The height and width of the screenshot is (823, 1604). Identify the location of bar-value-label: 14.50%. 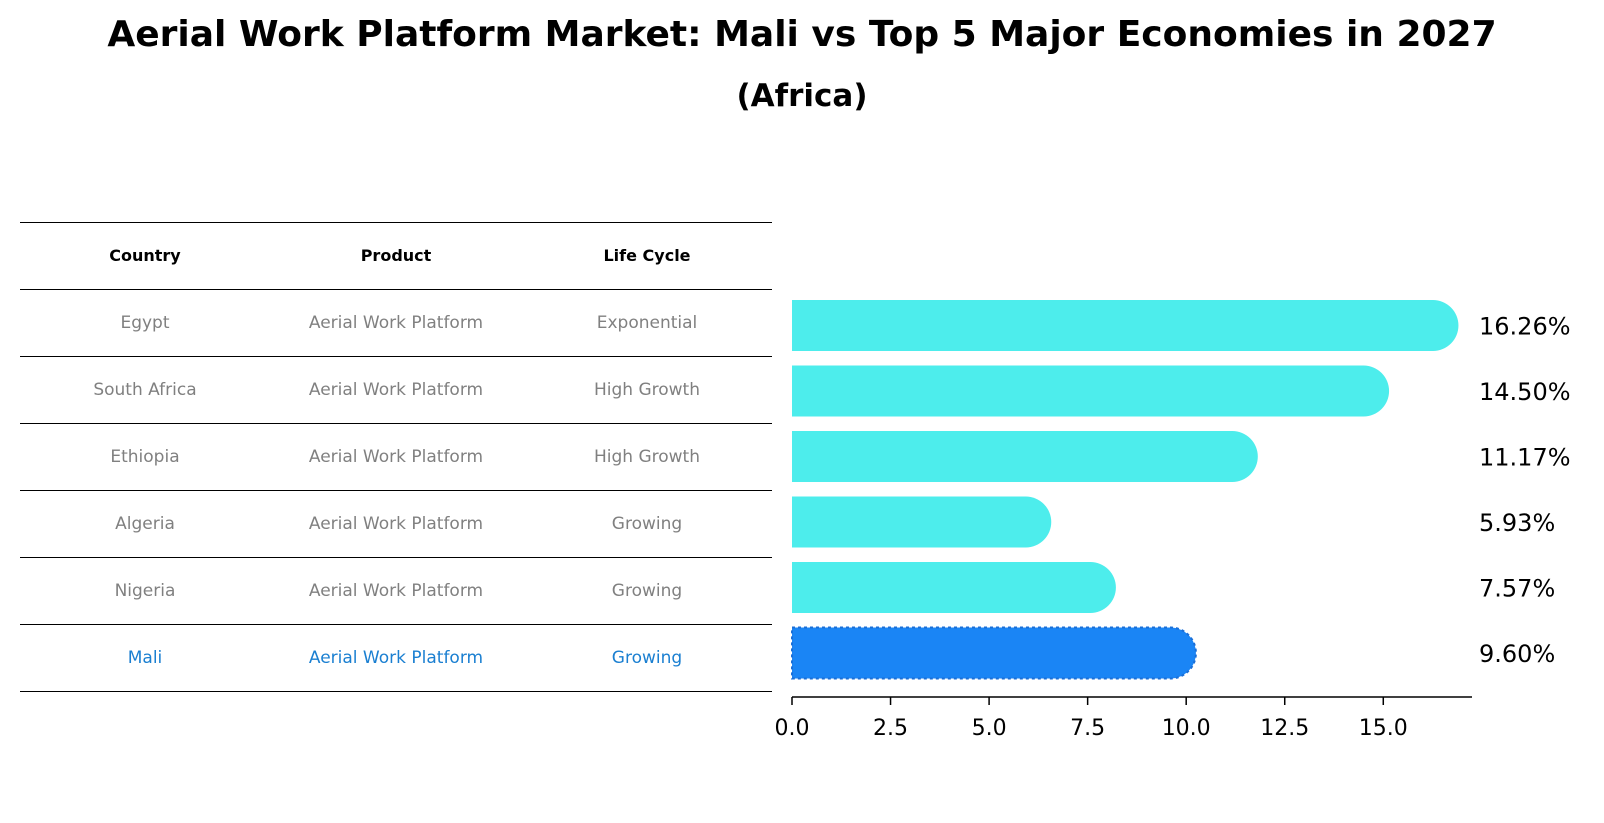
(1525, 392).